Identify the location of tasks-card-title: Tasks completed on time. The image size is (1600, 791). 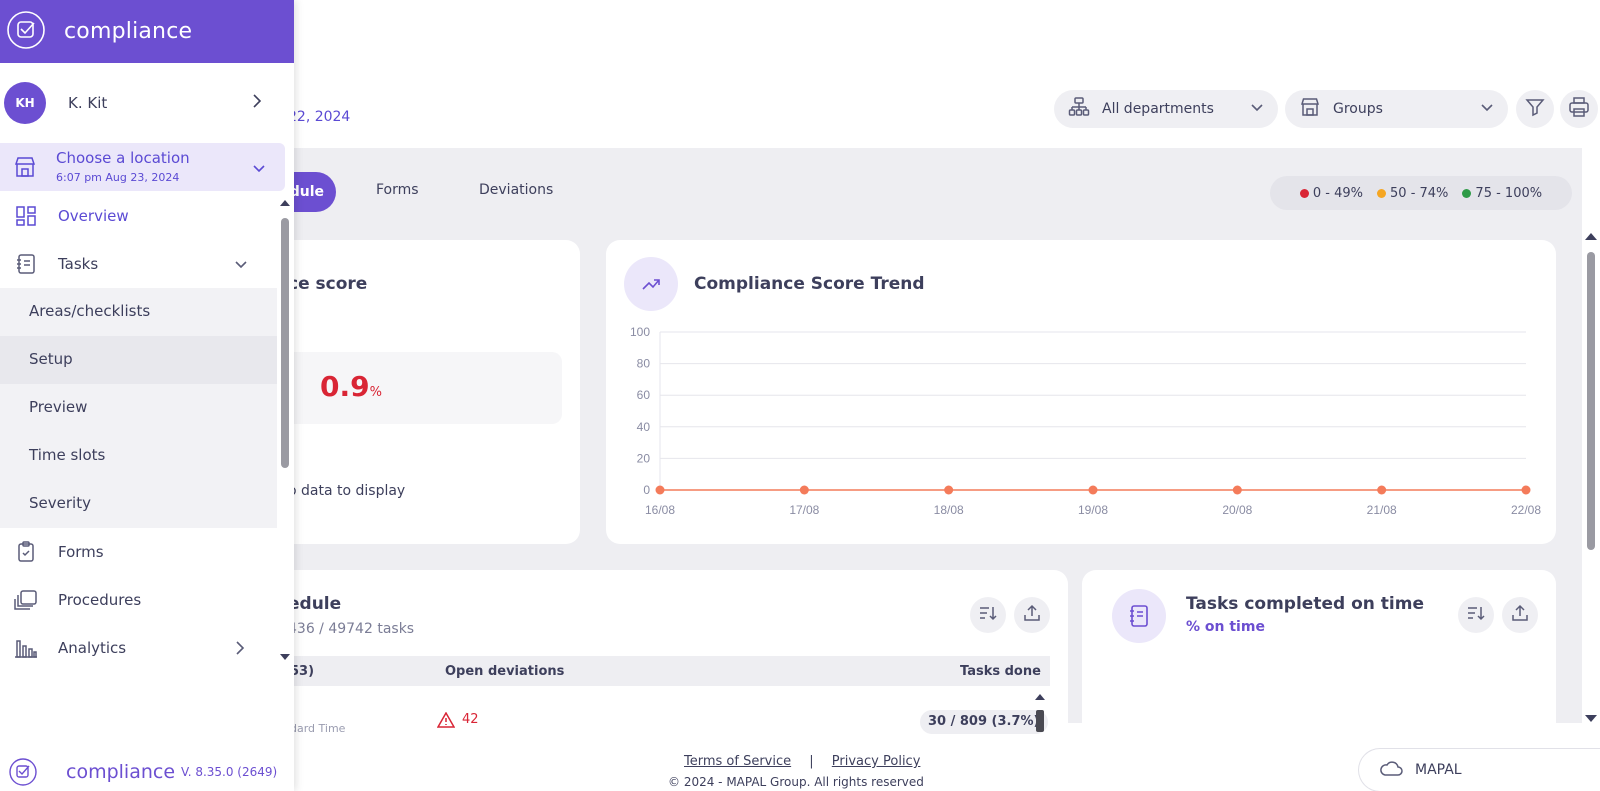
(1305, 604).